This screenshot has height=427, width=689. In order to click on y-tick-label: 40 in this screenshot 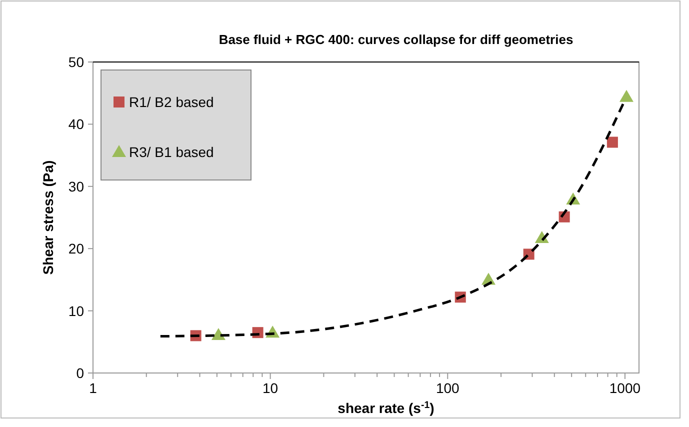, I will do `click(76, 124)`.